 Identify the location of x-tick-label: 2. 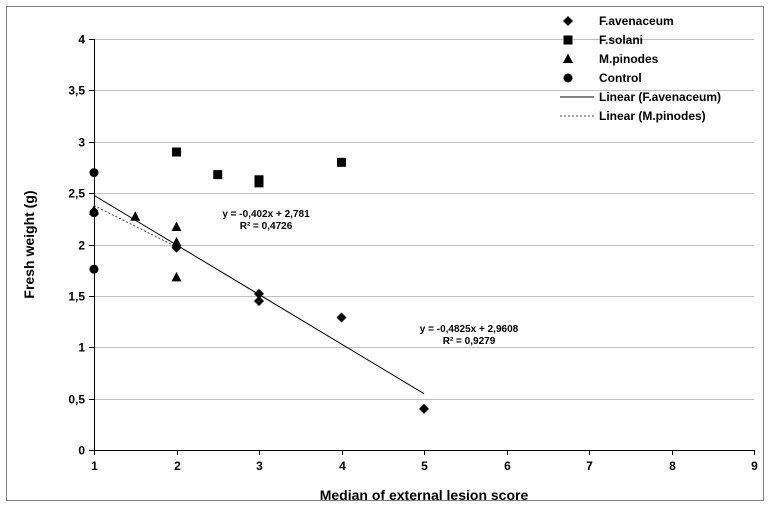
(177, 466).